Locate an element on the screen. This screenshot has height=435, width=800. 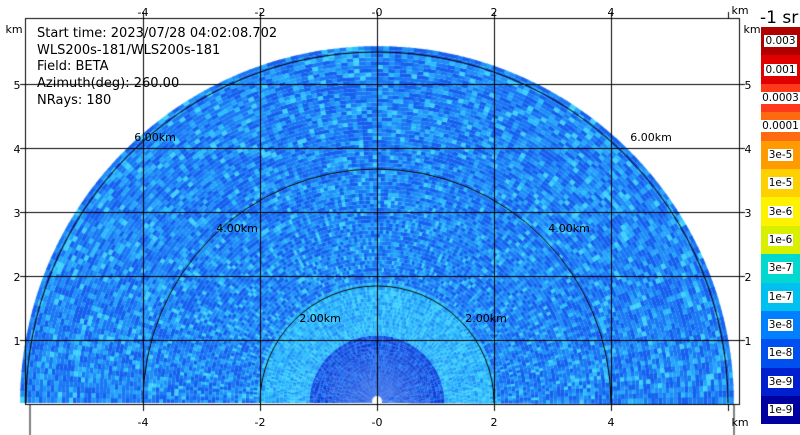
legend-swatch: 1e-9 is located at coordinates (780, 410).